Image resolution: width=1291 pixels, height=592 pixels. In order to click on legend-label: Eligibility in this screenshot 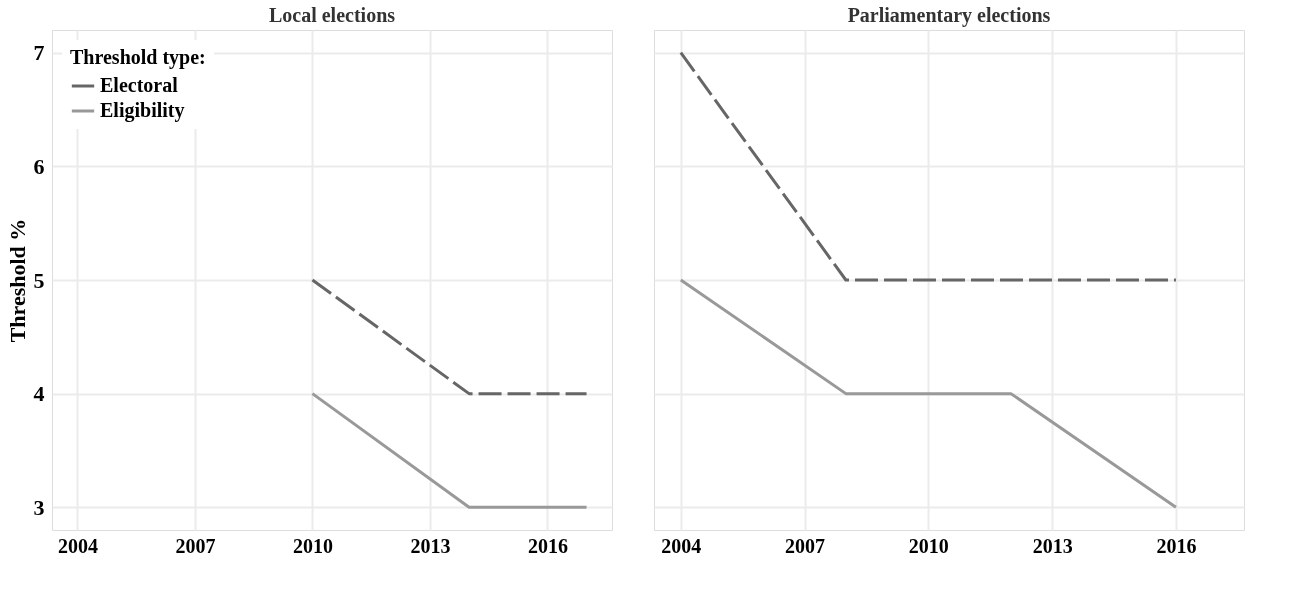, I will do `click(142, 110)`.